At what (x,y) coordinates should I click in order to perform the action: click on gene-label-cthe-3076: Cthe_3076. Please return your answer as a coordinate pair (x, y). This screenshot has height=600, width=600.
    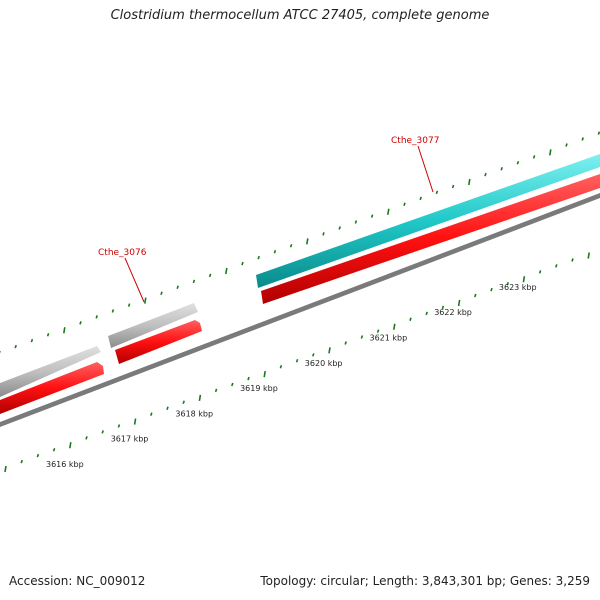
    Looking at the image, I should click on (122, 253).